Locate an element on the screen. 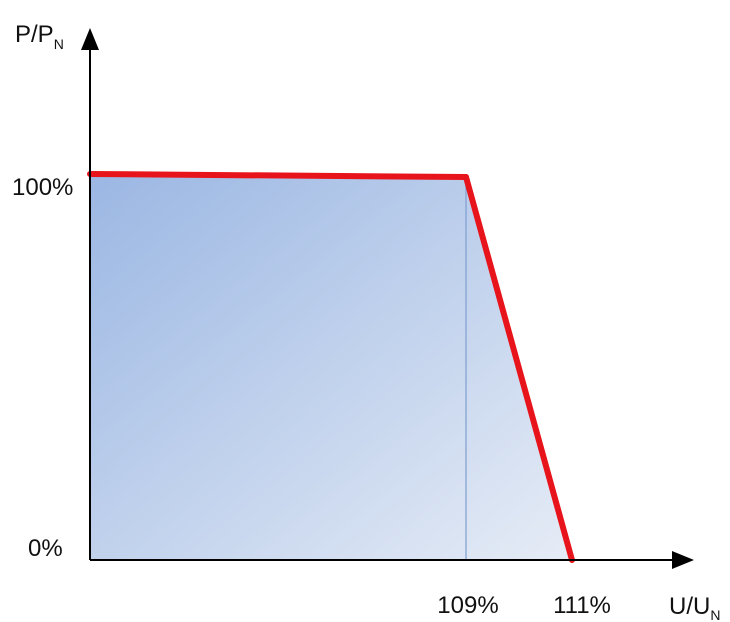  y-axis-arrowhead is located at coordinates (90, 39).